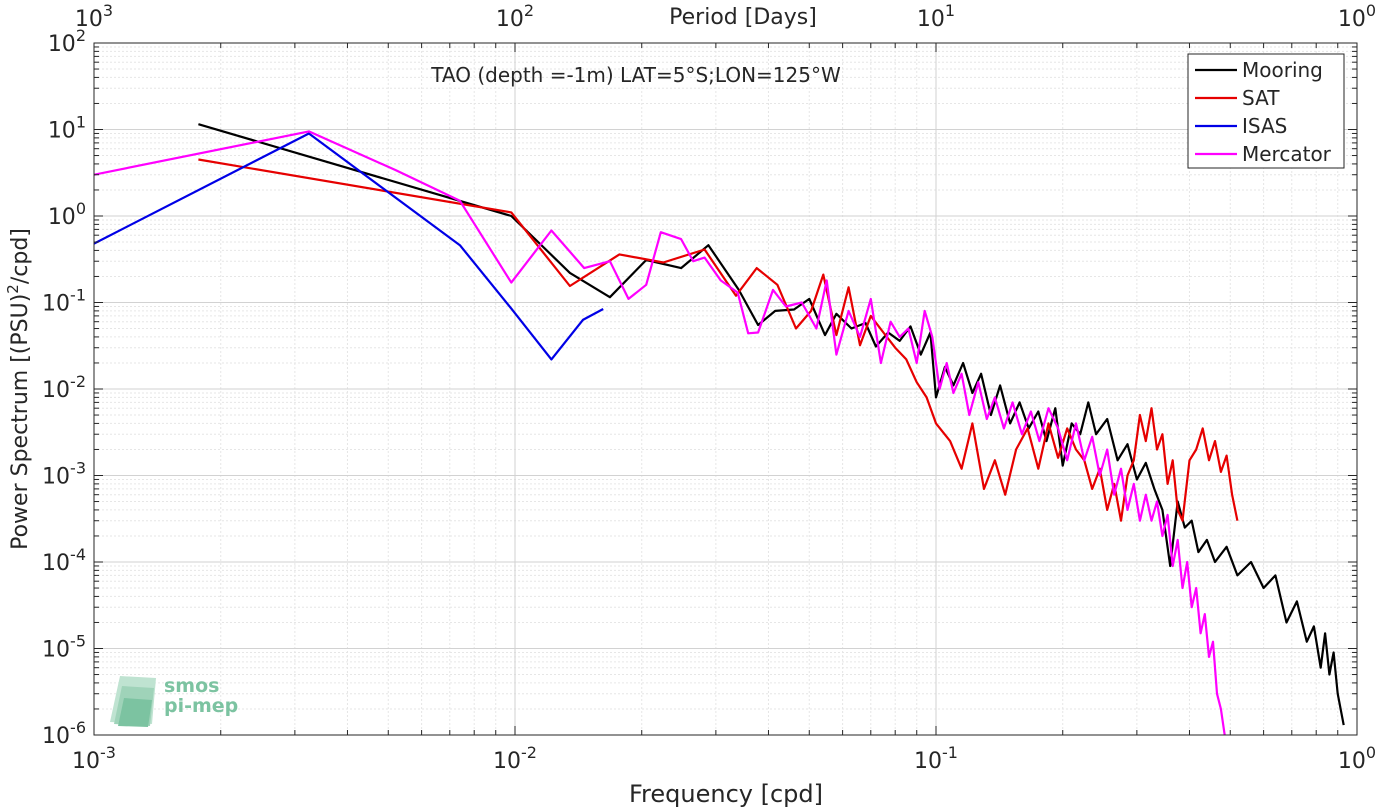 This screenshot has height=809, width=1377. What do you see at coordinates (133, 701) in the screenshot?
I see `logo-mark-icon` at bounding box center [133, 701].